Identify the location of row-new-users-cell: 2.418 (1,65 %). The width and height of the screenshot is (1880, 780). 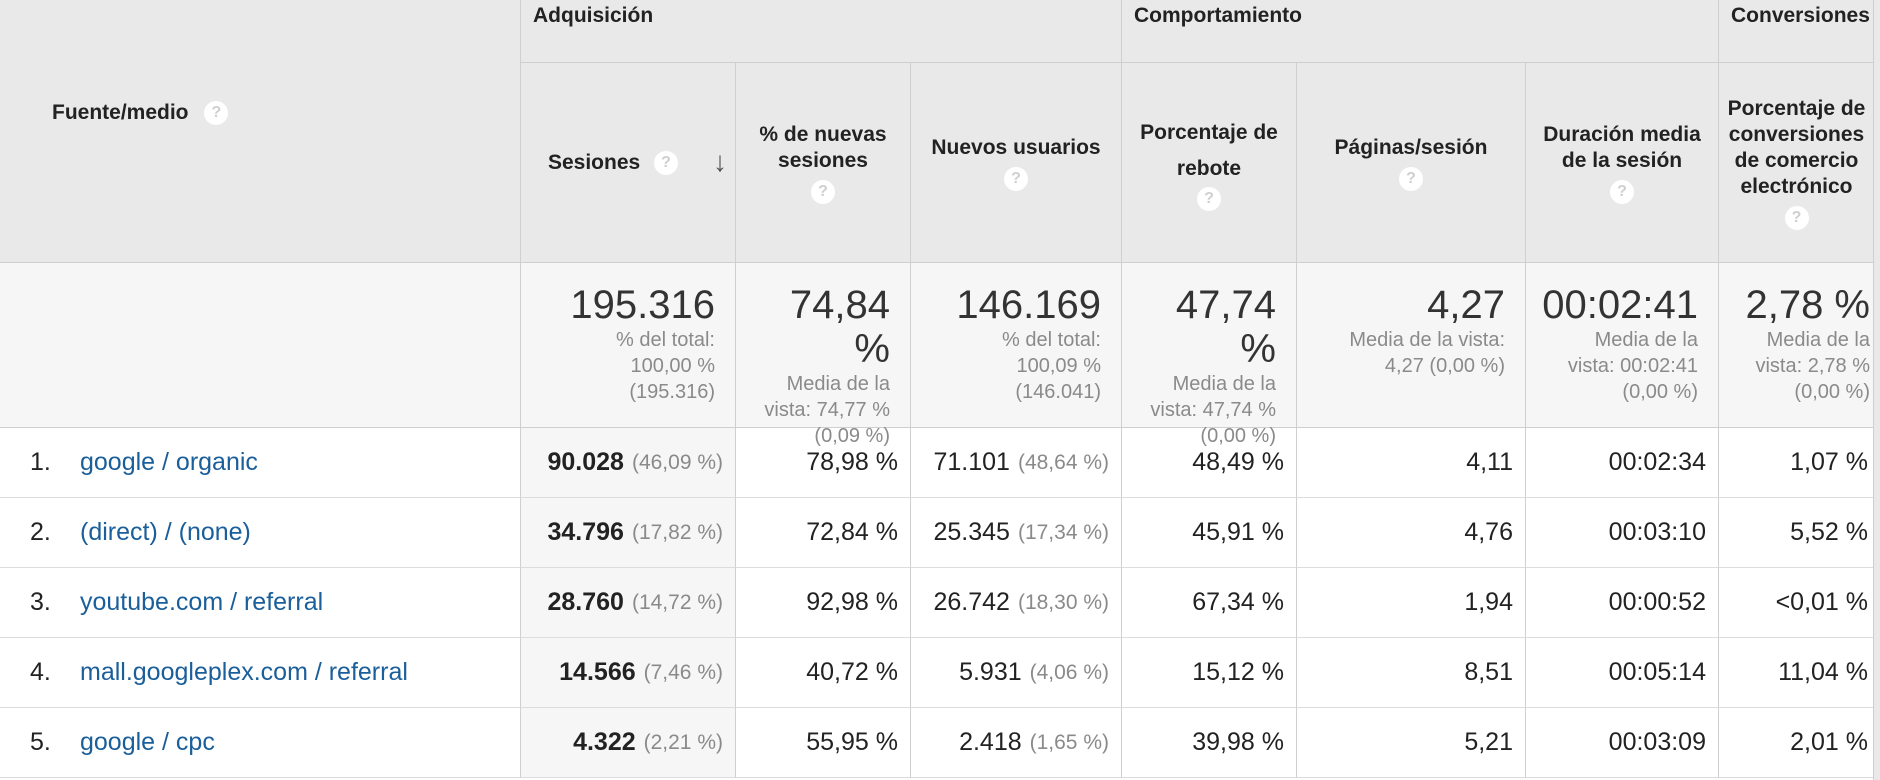
(1015, 743).